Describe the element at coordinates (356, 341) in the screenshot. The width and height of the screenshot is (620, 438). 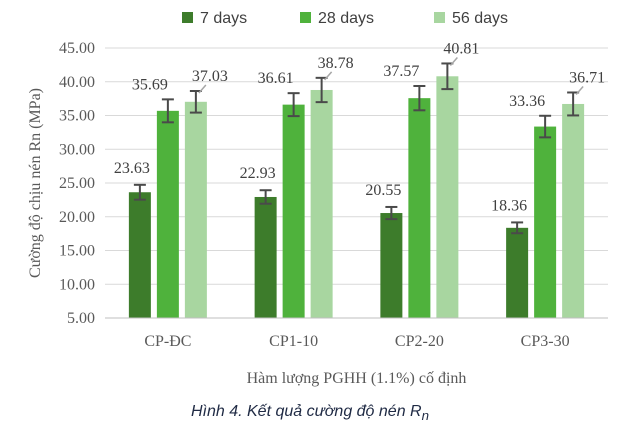
I see `x-axis-categories: CP-ĐC CP1-10 CP2-20 CP3-30` at that location.